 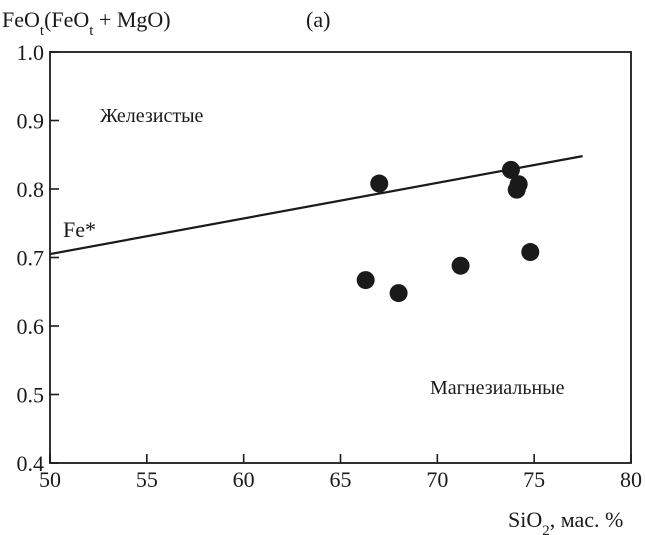 What do you see at coordinates (497, 388) in the screenshot?
I see `region-label-lower: Магнезиальные` at bounding box center [497, 388].